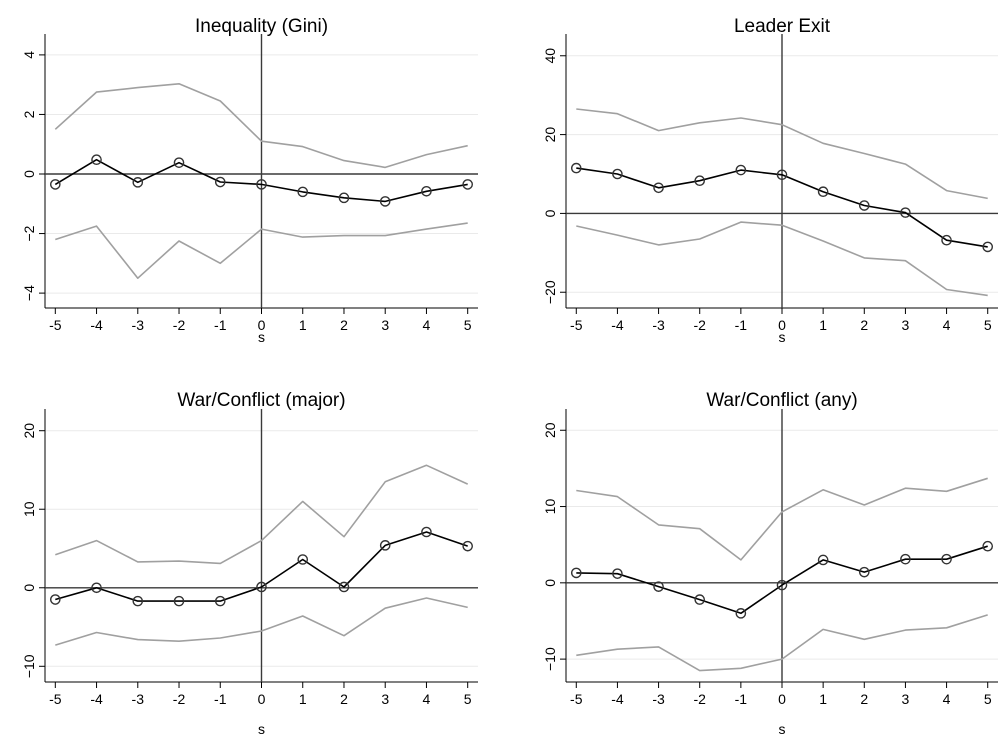  I want to click on chart-title: Leader Exit, so click(782, 26).